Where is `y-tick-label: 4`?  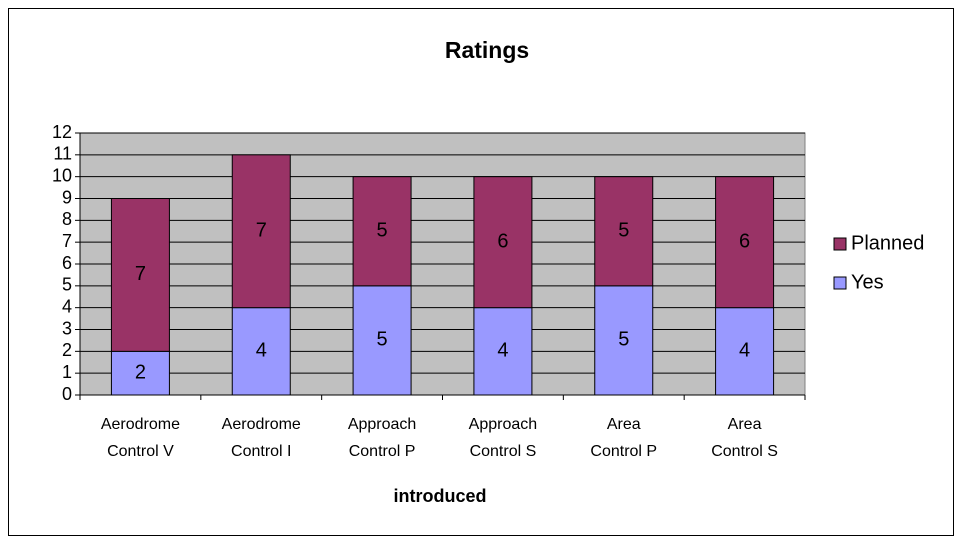 y-tick-label: 4 is located at coordinates (67, 306).